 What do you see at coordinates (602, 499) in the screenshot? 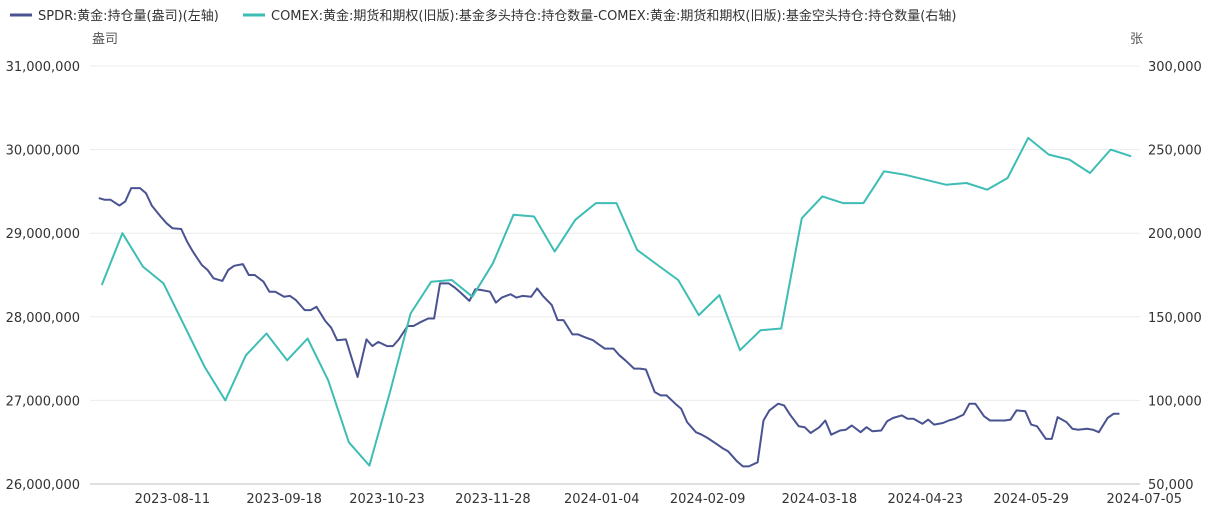
I see `x-tick-label: 2024-01-04` at bounding box center [602, 499].